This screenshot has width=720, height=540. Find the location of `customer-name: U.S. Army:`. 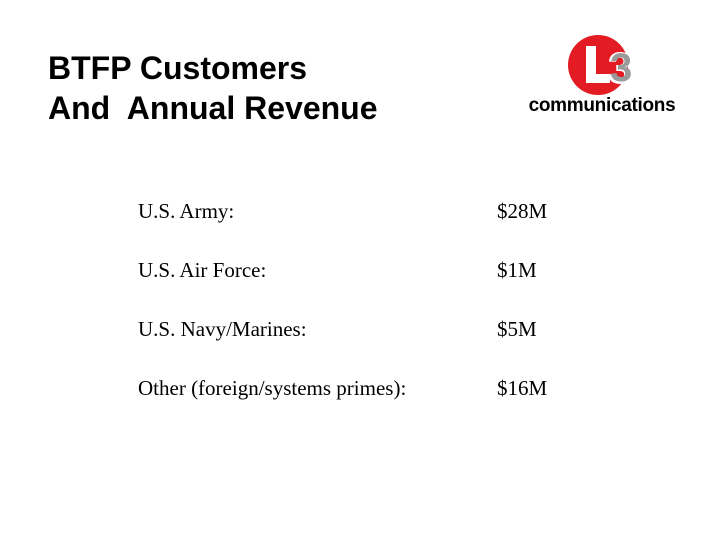

customer-name: U.S. Army: is located at coordinates (186, 211).